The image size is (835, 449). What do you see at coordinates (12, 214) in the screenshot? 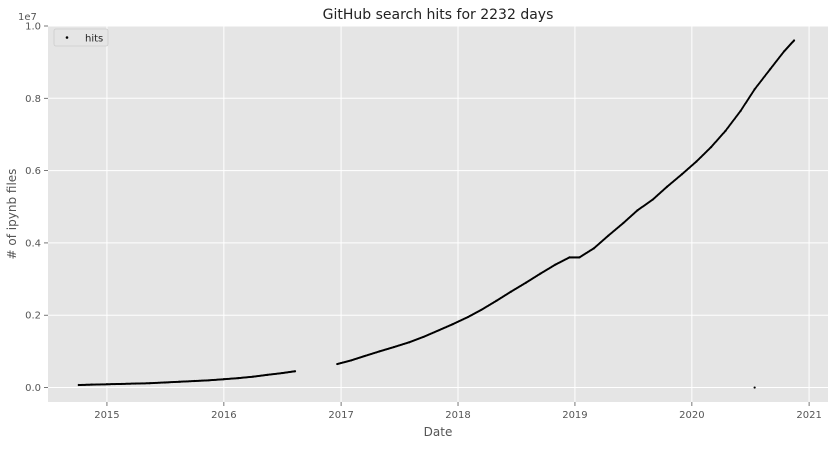
I see `y-axis-label: # of ipynb files` at bounding box center [12, 214].